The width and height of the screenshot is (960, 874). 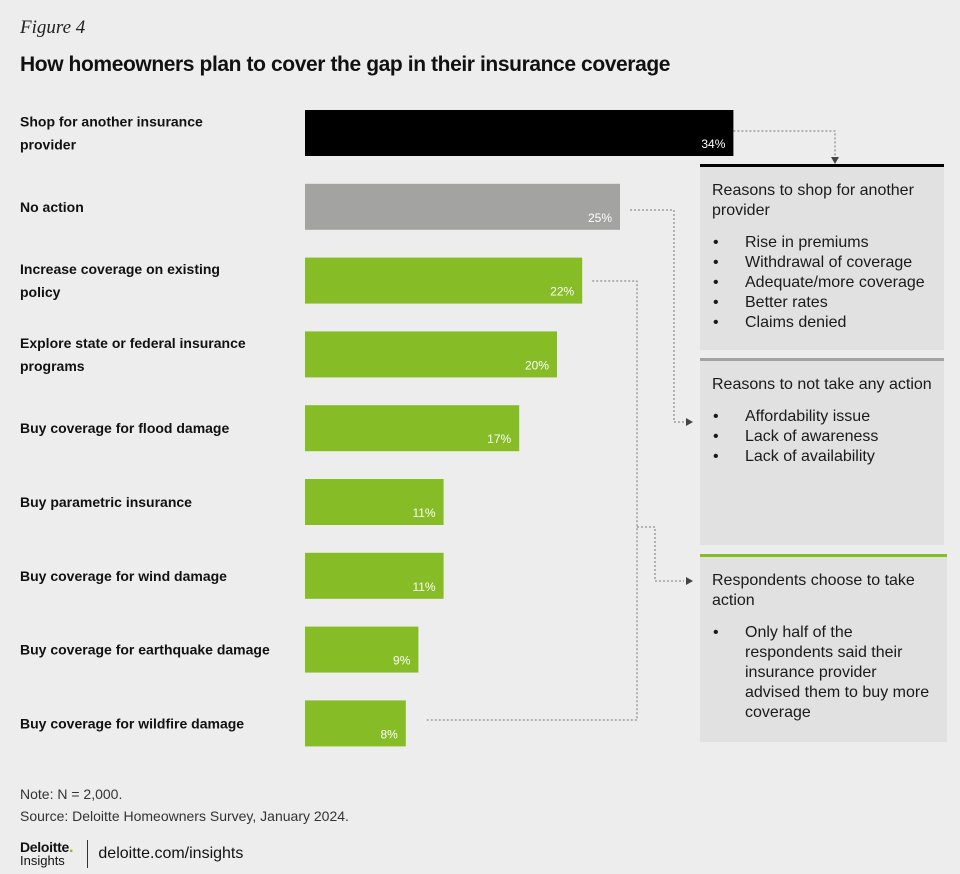 I want to click on value-label: 25%, so click(x=600, y=218).